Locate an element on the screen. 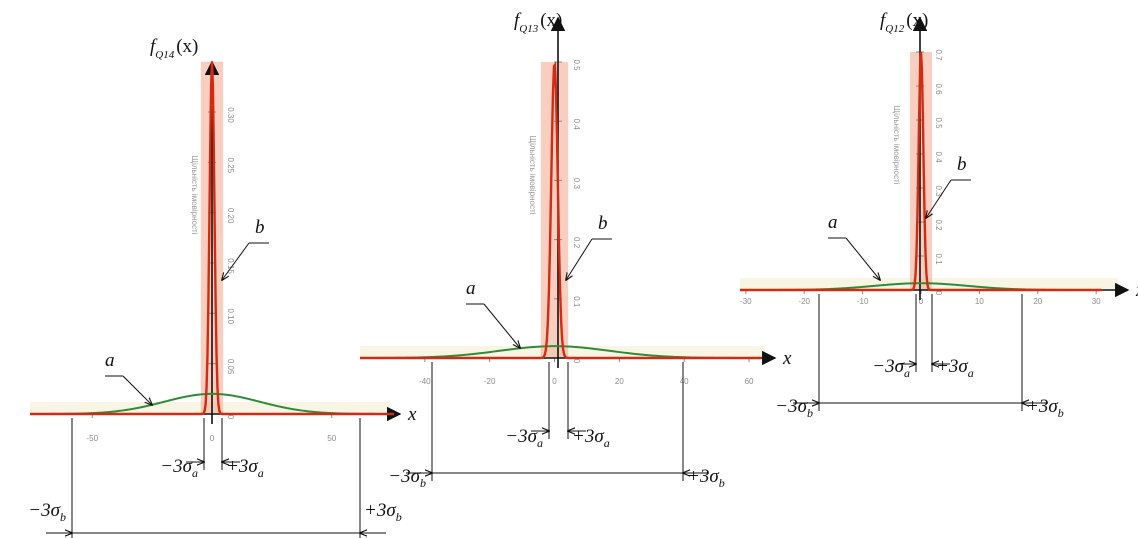  y-tick-label: 0.10 is located at coordinates (230, 317).